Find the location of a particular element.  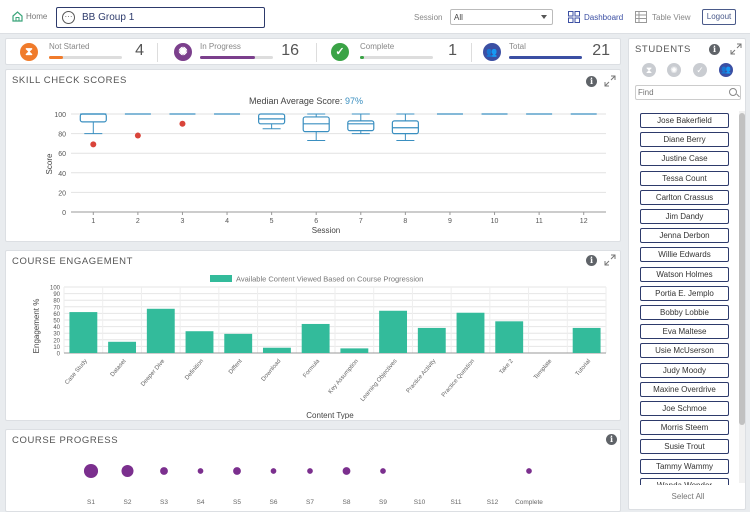

student-item: Jenna Derbon is located at coordinates (684, 236).